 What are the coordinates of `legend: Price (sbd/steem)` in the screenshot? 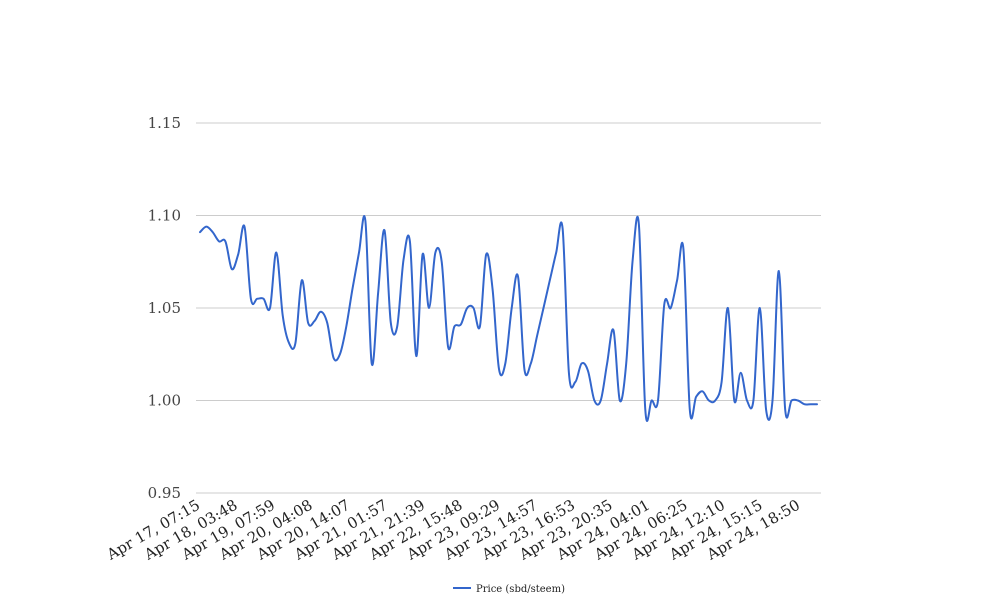 It's located at (509, 589).